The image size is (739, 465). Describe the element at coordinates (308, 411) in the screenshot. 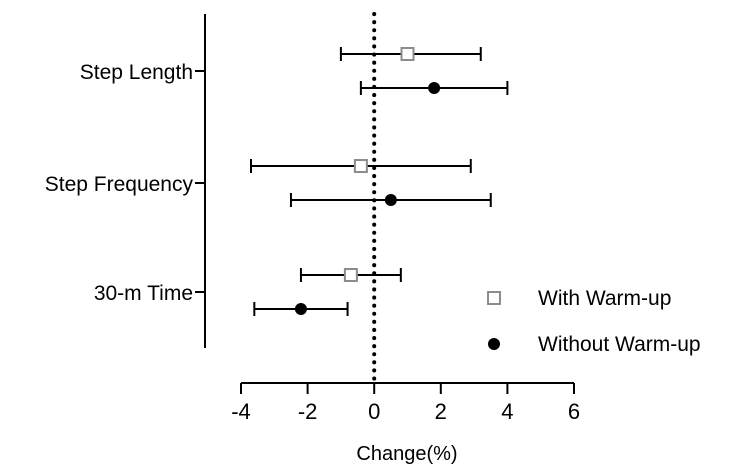

I see `x-tick-label: ‑2` at that location.